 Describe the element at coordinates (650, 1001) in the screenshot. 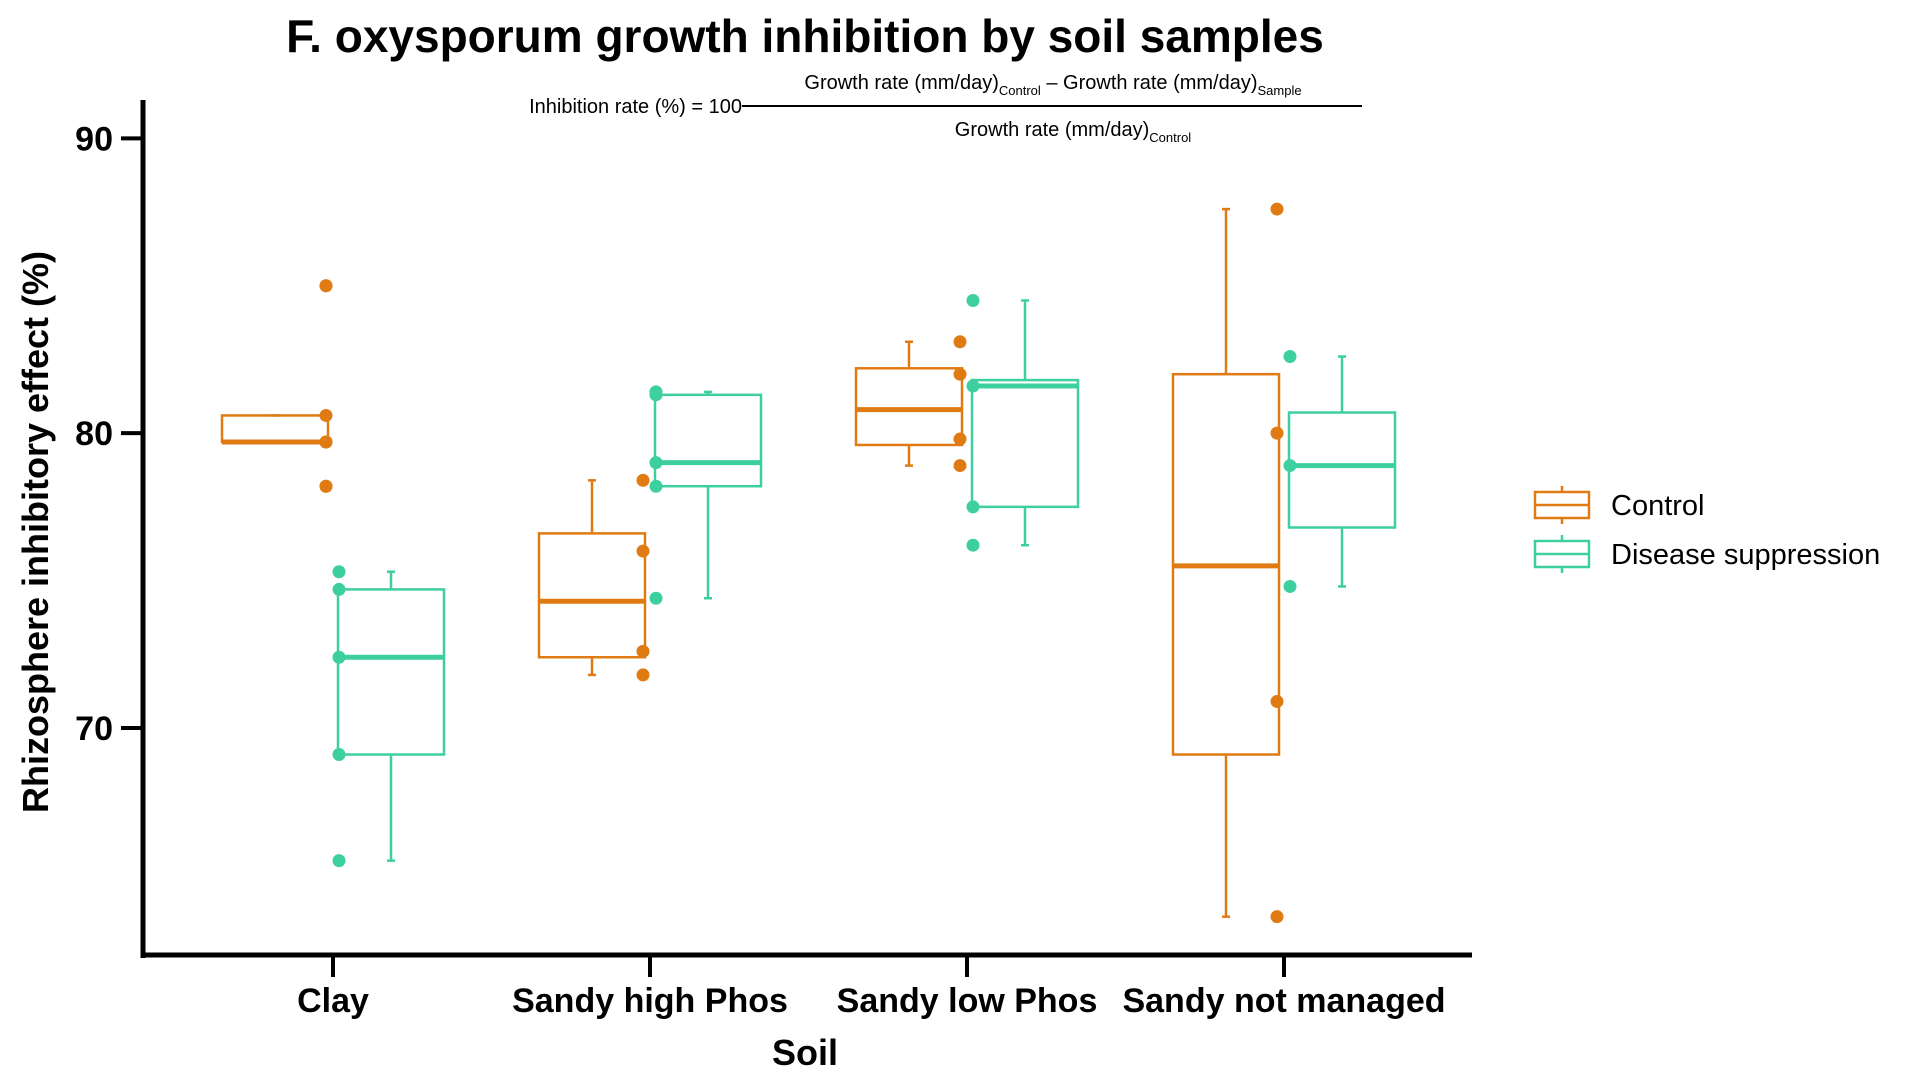

I see `x-tick-label: Sandy high Phos` at that location.